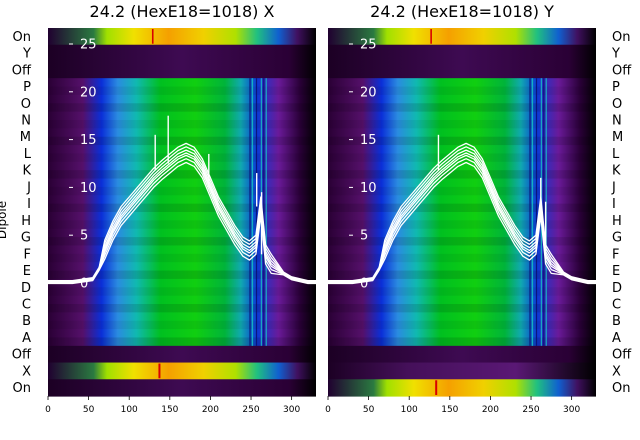 The width and height of the screenshot is (640, 440). I want to click on panel-left-x-ticks: 0 50 100 150 200 250 300, so click(172, 405).